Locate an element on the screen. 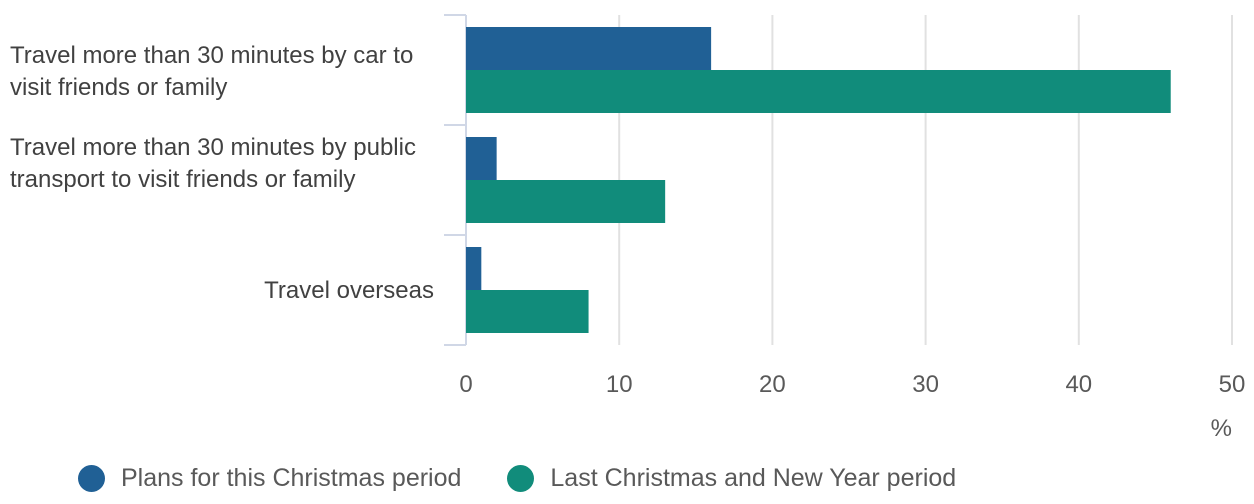 The height and width of the screenshot is (504, 1254). x-tick-label: 50 is located at coordinates (1232, 384).